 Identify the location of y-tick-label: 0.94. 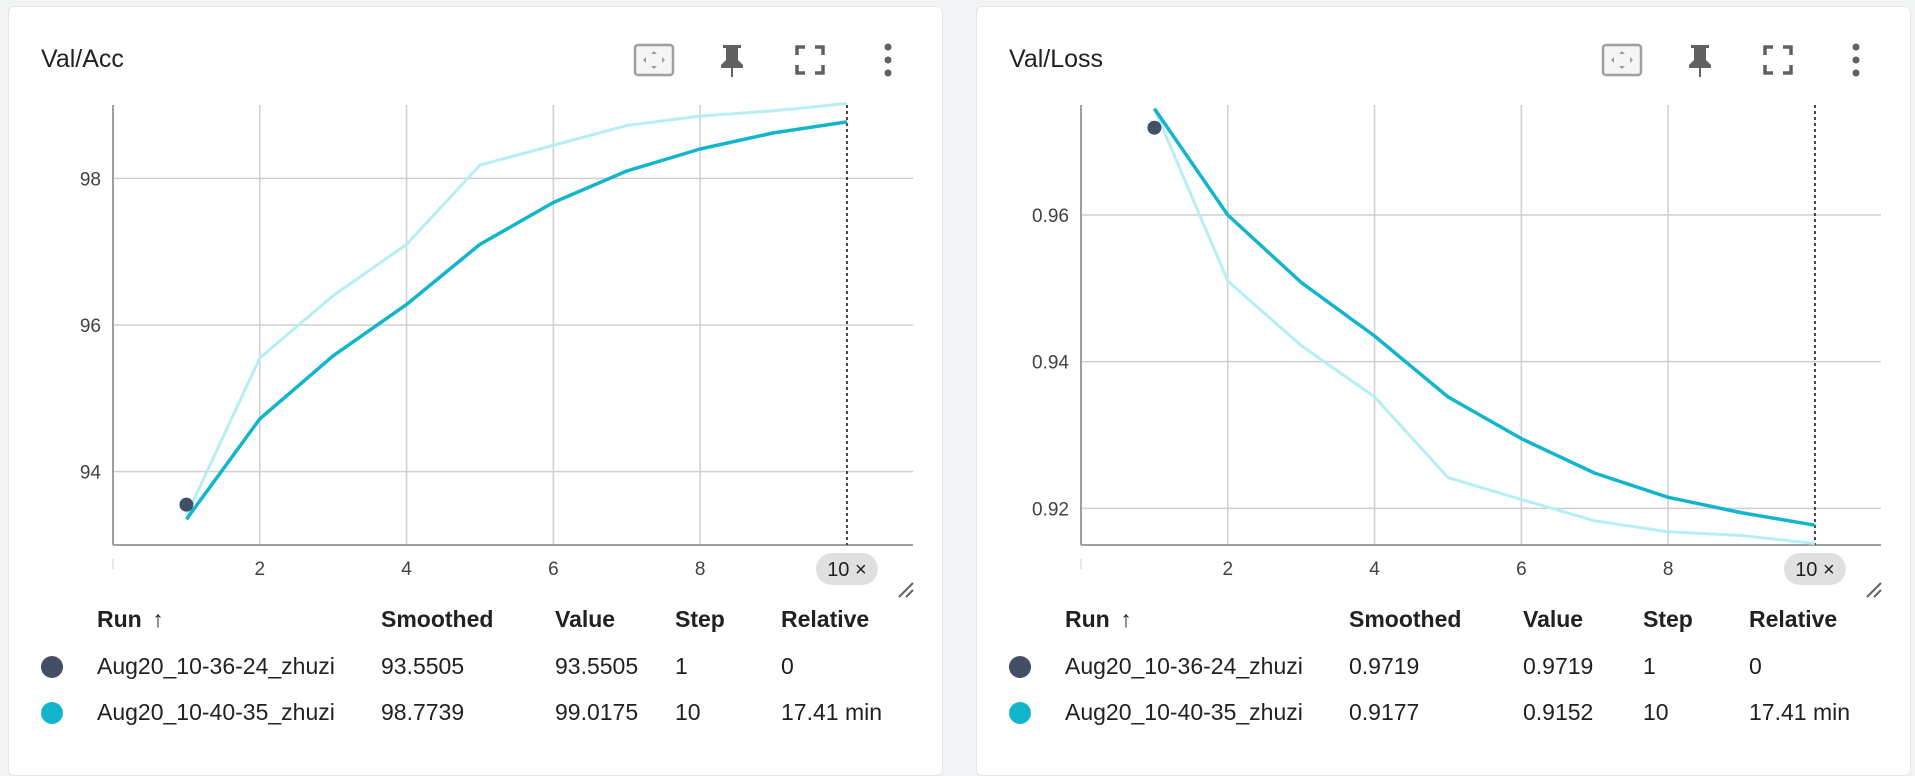
(1050, 363).